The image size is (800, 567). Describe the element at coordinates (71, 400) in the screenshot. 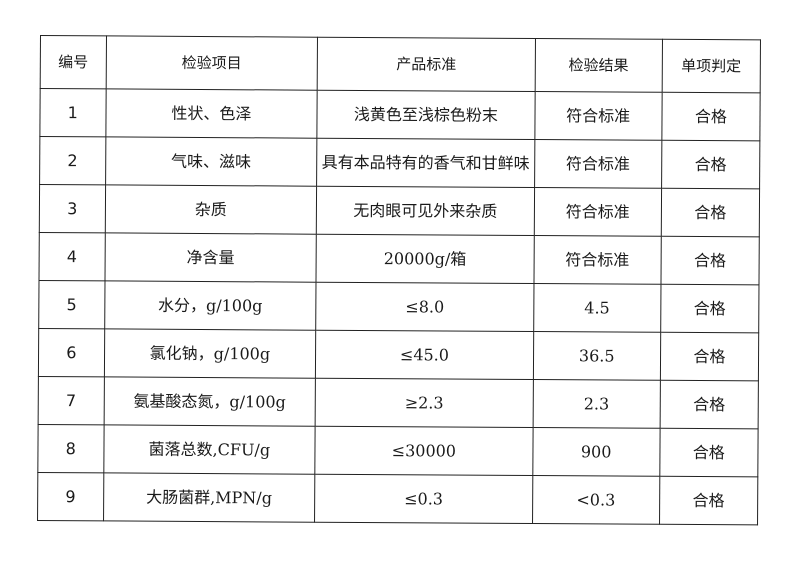

I see `row-number: 7` at that location.